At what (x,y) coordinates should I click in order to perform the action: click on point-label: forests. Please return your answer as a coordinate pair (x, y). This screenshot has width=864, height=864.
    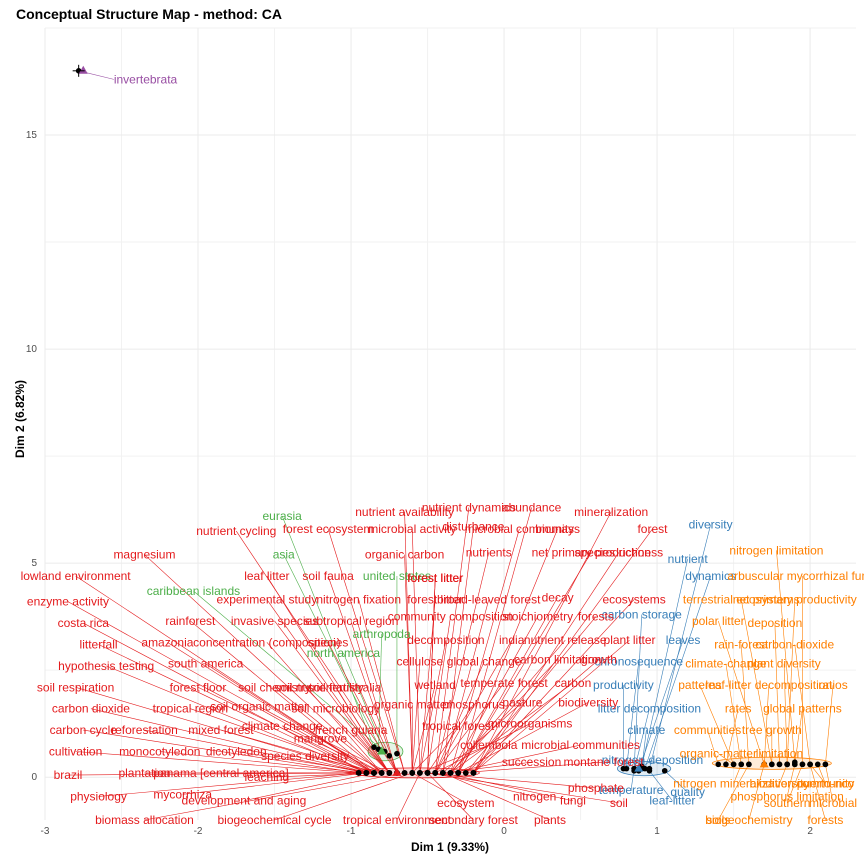
    Looking at the image, I should click on (825, 820).